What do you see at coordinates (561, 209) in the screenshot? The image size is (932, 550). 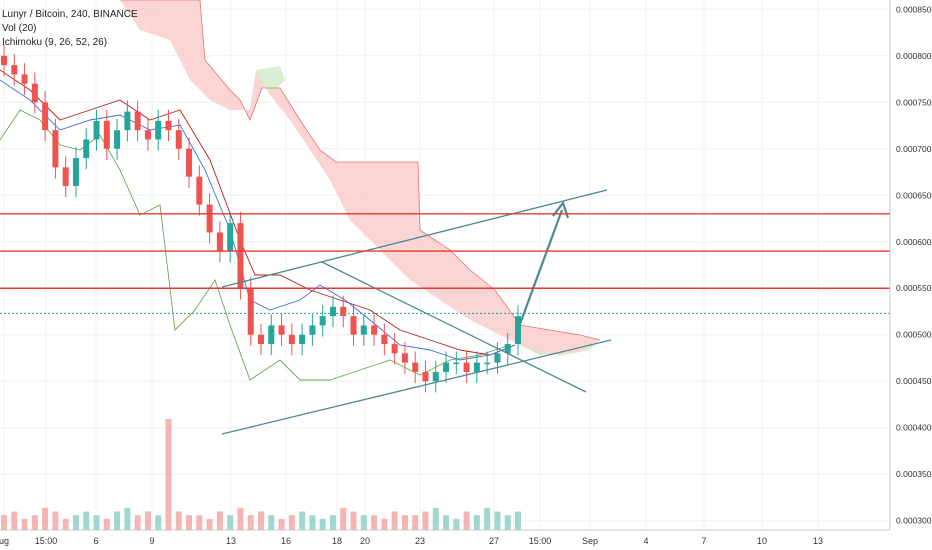 I see `breakout-arrow-head` at bounding box center [561, 209].